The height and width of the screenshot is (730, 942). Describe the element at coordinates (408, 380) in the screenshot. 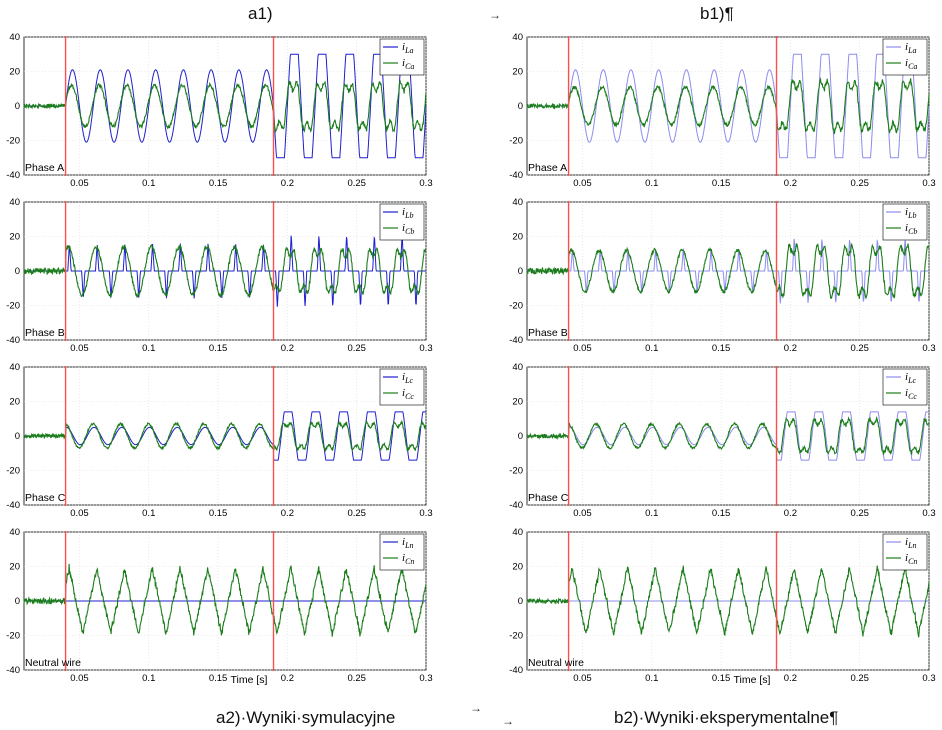

I see `legend-entry-subscript: Lc` at that location.